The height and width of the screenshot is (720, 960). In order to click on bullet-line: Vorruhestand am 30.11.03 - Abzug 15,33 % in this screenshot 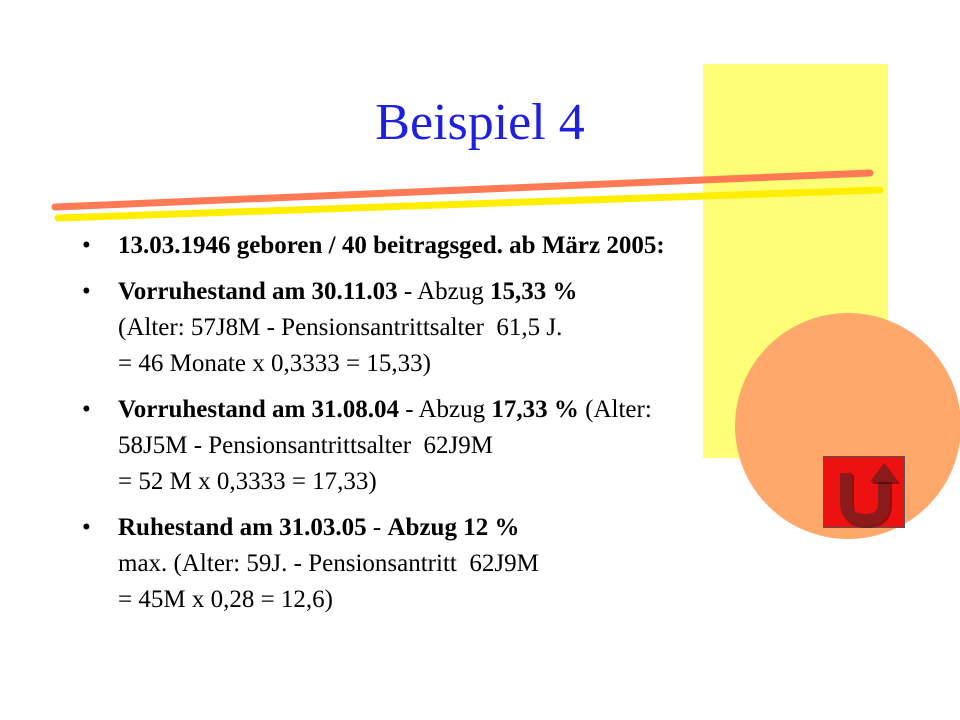, I will do `click(470, 292)`.